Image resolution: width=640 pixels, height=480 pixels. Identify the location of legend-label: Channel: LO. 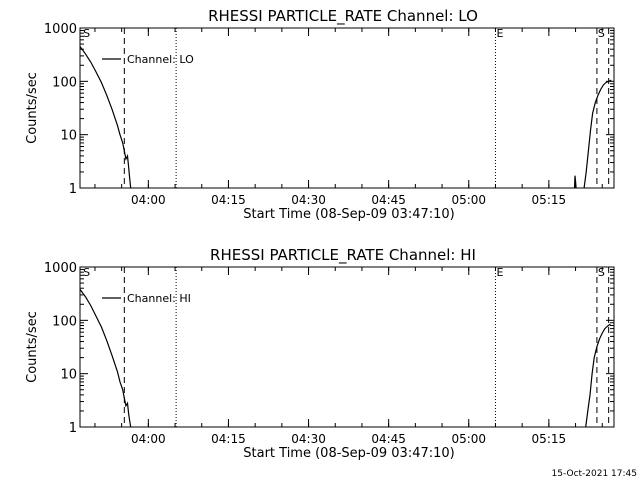
(160, 59).